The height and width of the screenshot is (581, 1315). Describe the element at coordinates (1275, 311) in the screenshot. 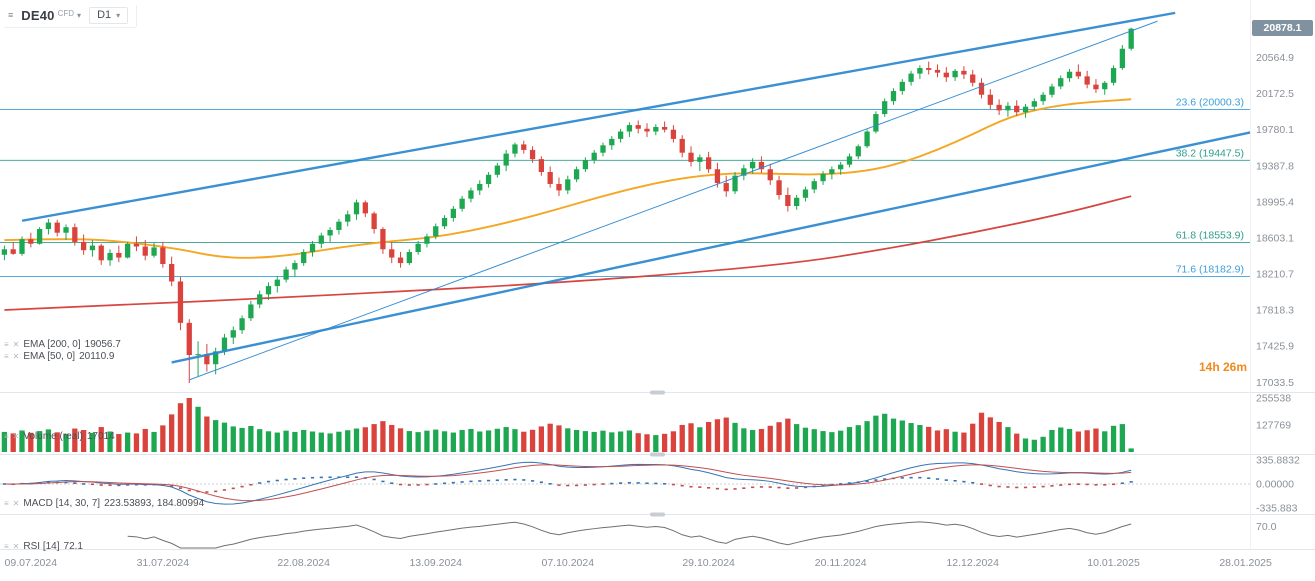

I see `price-tick-label: 17818.3` at that location.